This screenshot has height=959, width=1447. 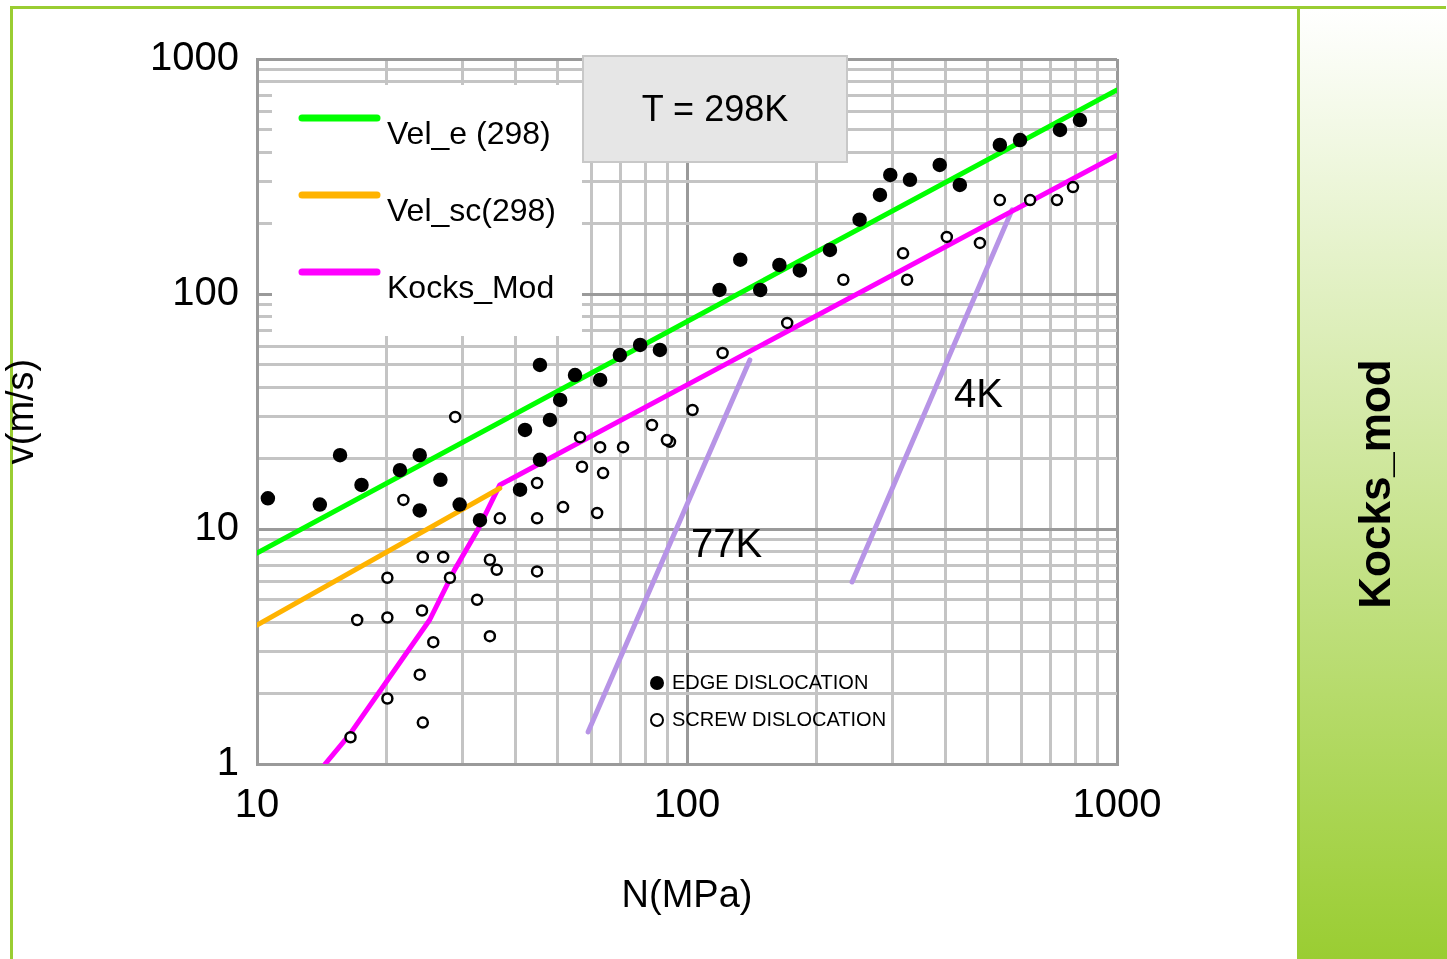 I want to click on y-tick-label: 10, so click(x=216, y=526).